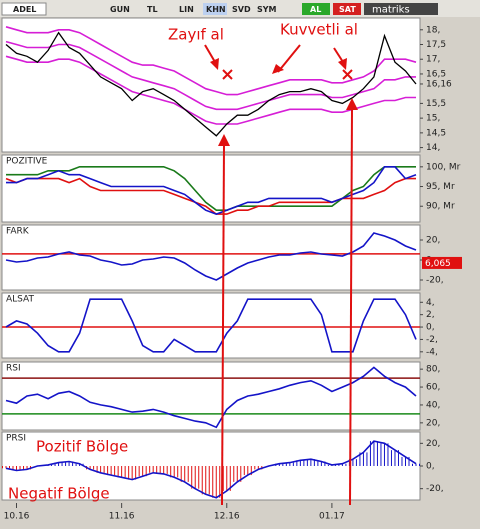 The image size is (480, 529). I want to click on y-tick-label: 17,, so click(433, 60).